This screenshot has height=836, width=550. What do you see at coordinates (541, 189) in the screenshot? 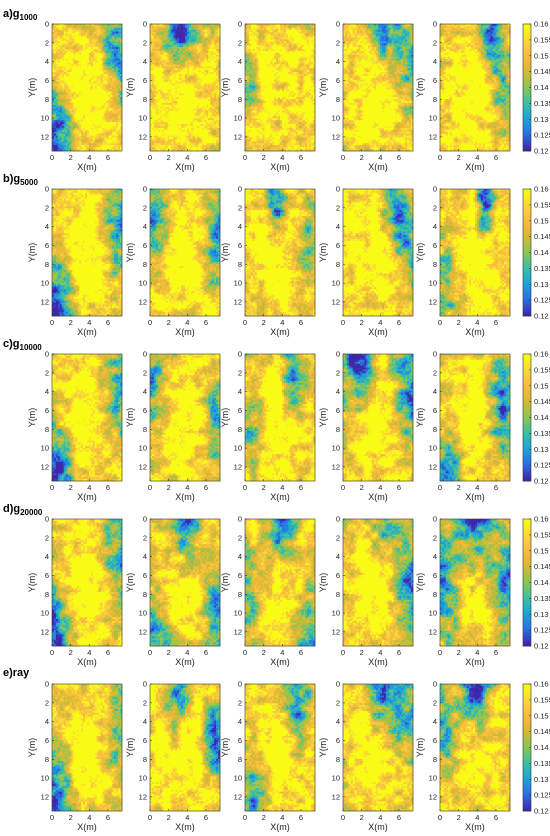
I see `colorbar-tick-label: 0.16` at bounding box center [541, 189].